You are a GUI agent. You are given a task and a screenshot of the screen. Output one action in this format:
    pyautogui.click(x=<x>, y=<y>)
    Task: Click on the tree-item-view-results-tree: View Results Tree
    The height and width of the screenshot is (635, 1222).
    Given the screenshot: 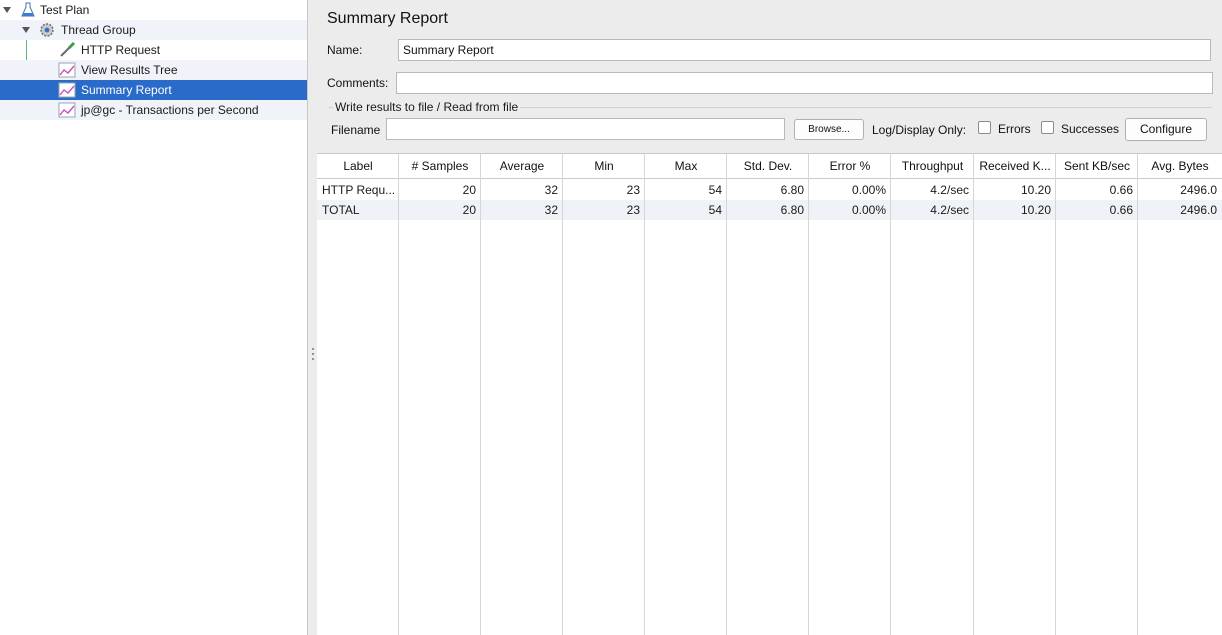 What is the action you would take?
    pyautogui.click(x=153, y=70)
    